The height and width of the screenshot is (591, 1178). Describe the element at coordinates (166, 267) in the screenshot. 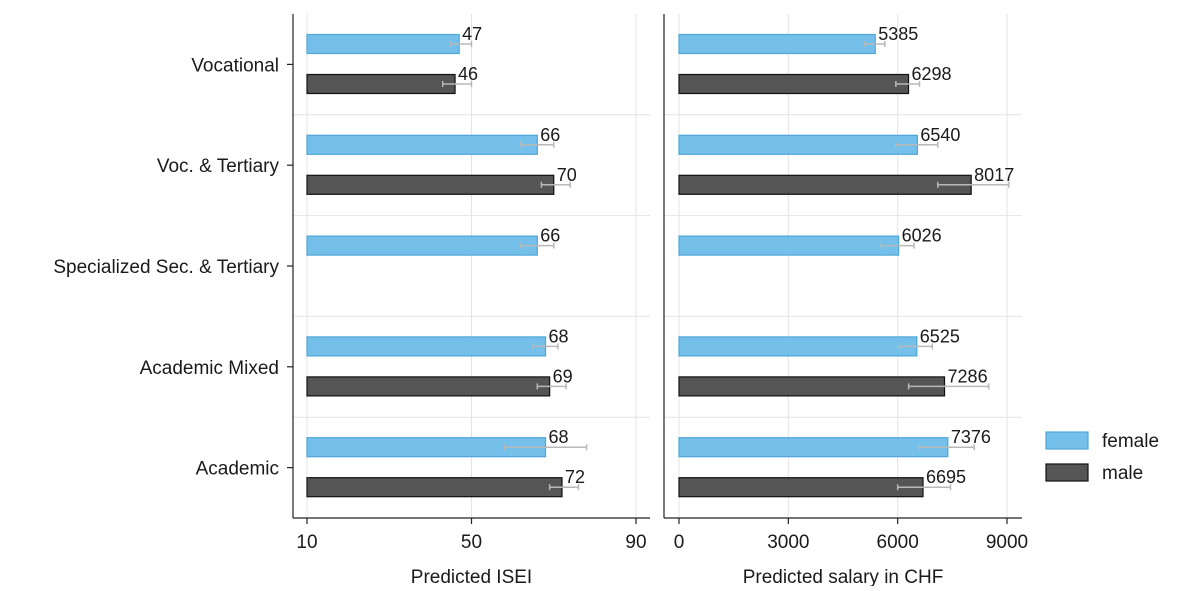

I see `category-label: Specialized Sec. & Tertiary` at that location.